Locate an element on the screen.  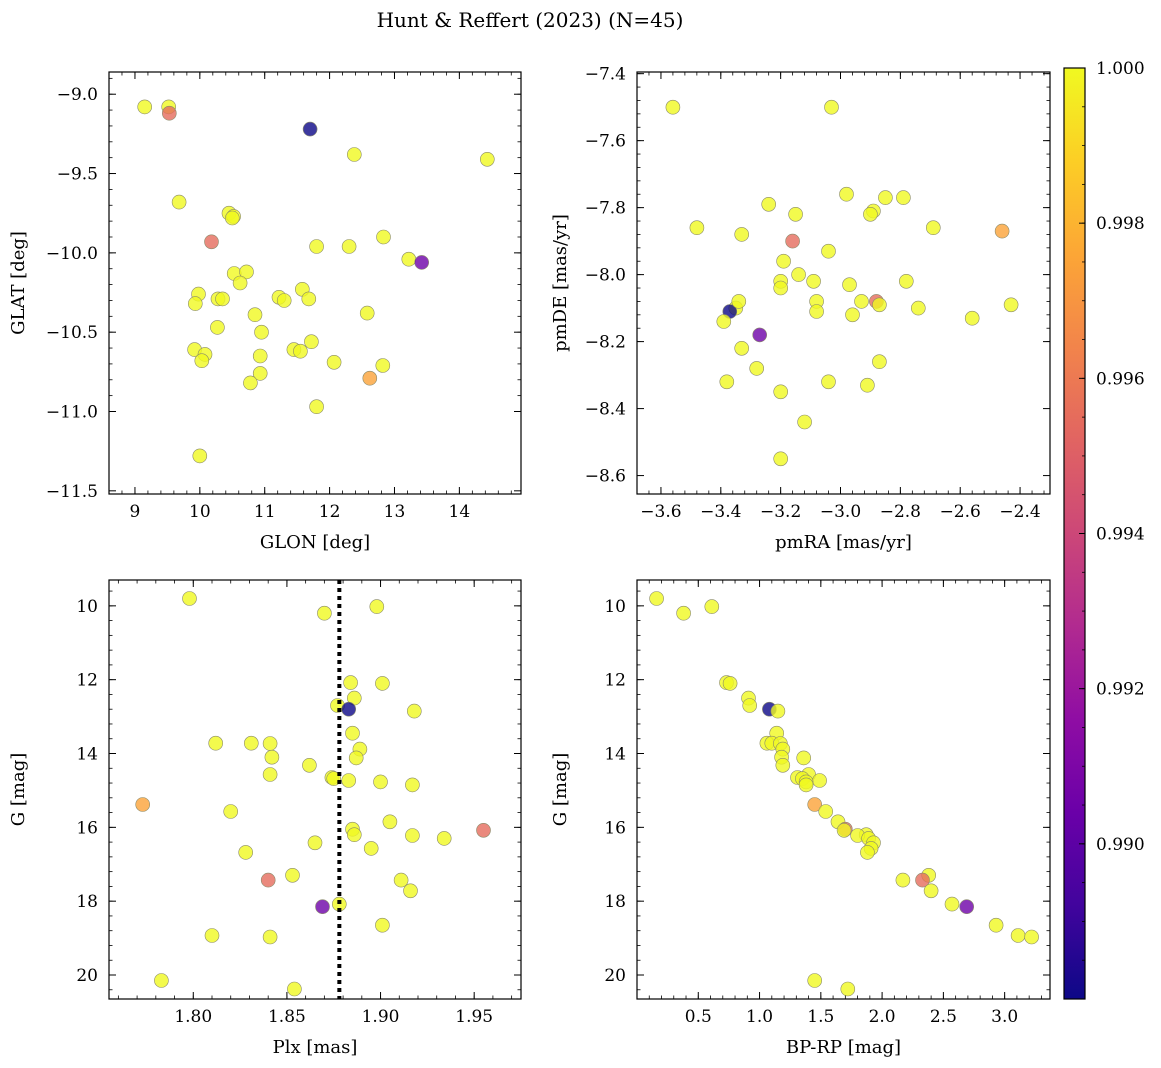
y-tick-label: −7.4 is located at coordinates (605, 75).